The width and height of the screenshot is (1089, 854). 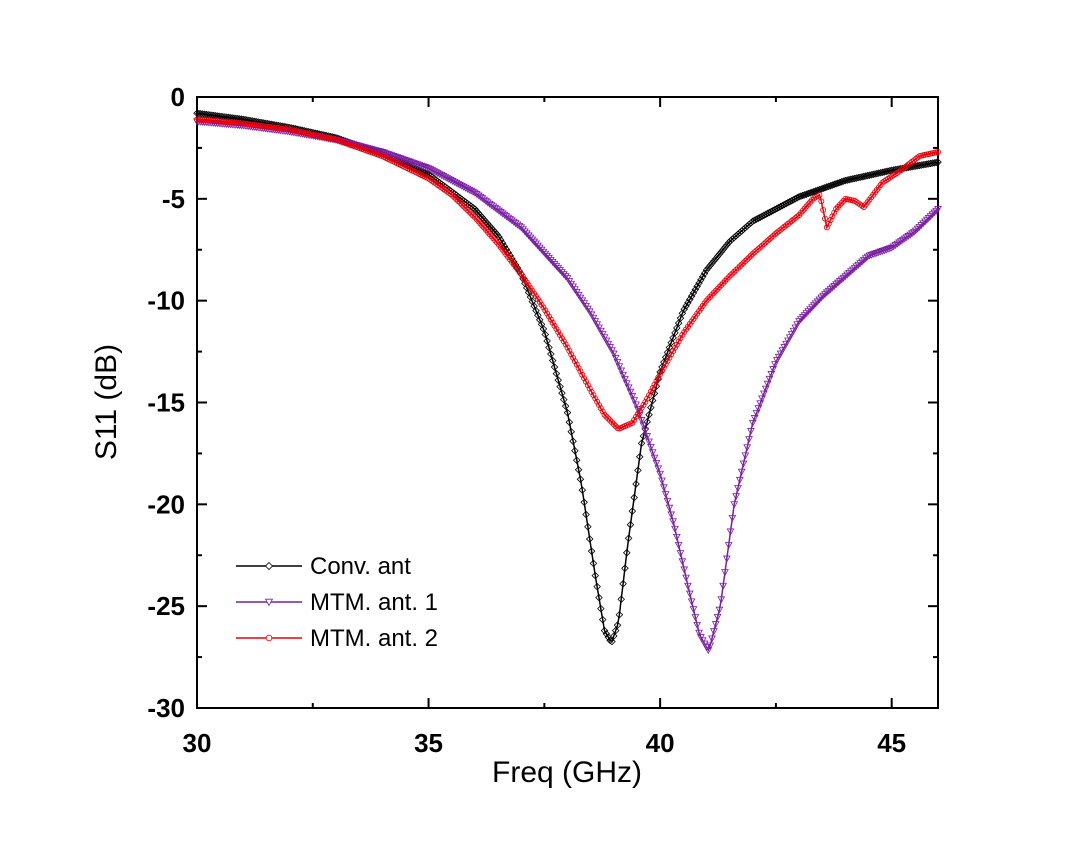 I want to click on legend-item: MTM. ant. 1, so click(x=337, y=602).